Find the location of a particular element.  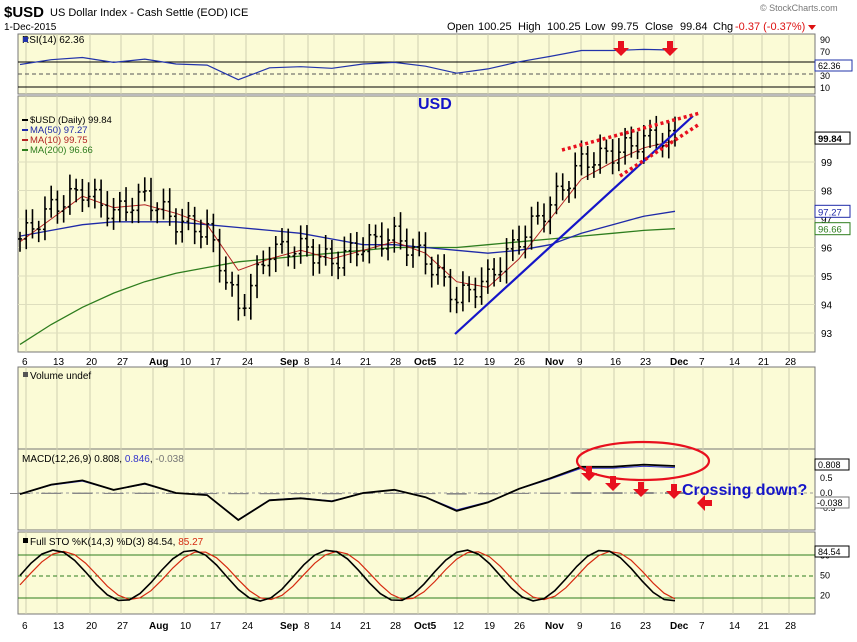

macd-legend-hist: -0.038 is located at coordinates (169, 459).